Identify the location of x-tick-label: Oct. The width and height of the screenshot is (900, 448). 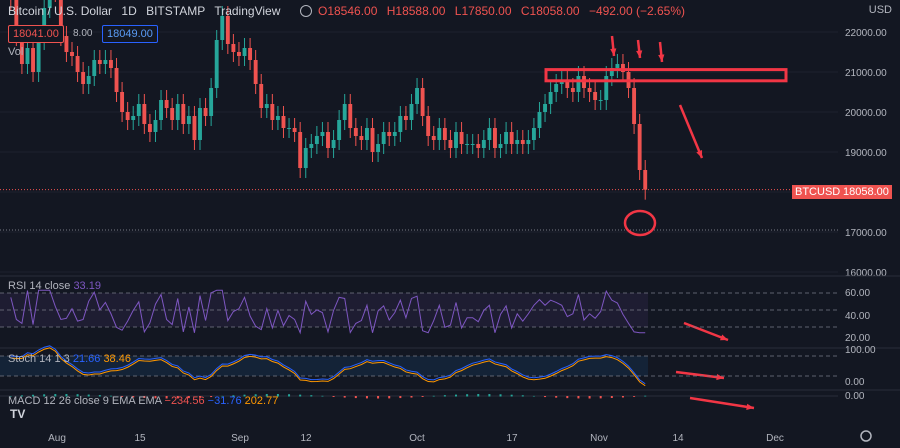
(417, 438).